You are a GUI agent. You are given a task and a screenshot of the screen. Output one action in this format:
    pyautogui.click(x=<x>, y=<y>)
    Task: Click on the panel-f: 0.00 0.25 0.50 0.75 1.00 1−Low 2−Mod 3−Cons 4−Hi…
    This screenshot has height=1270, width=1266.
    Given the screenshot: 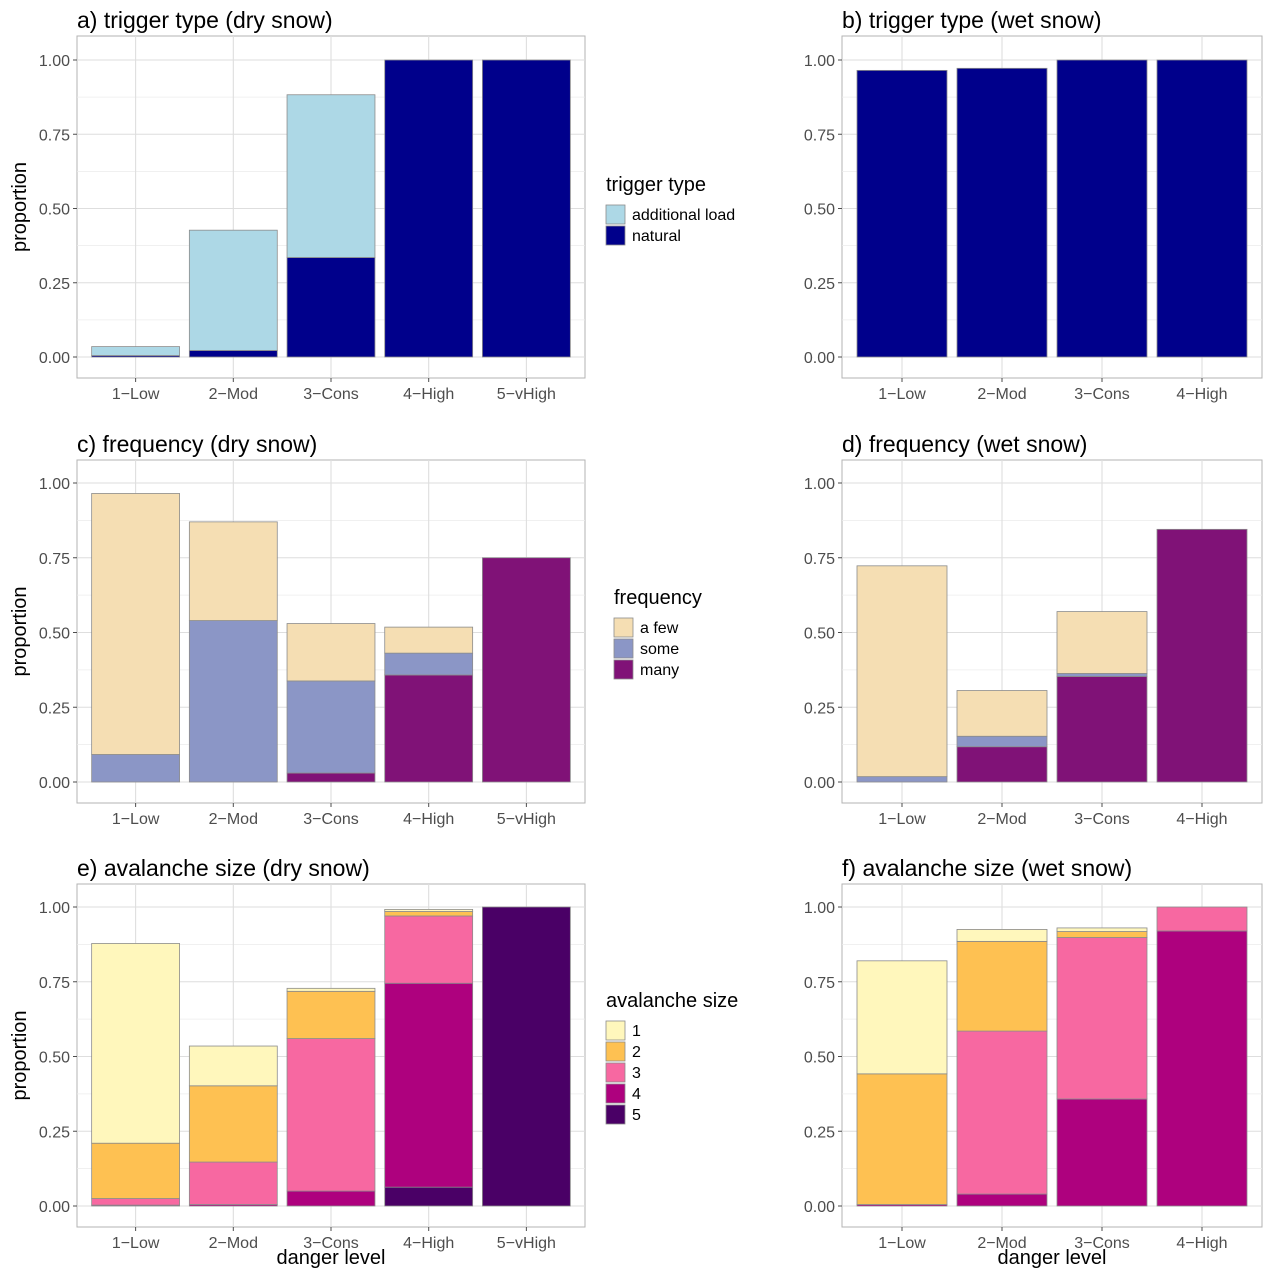 What is the action you would take?
    pyautogui.click(x=1033, y=1062)
    